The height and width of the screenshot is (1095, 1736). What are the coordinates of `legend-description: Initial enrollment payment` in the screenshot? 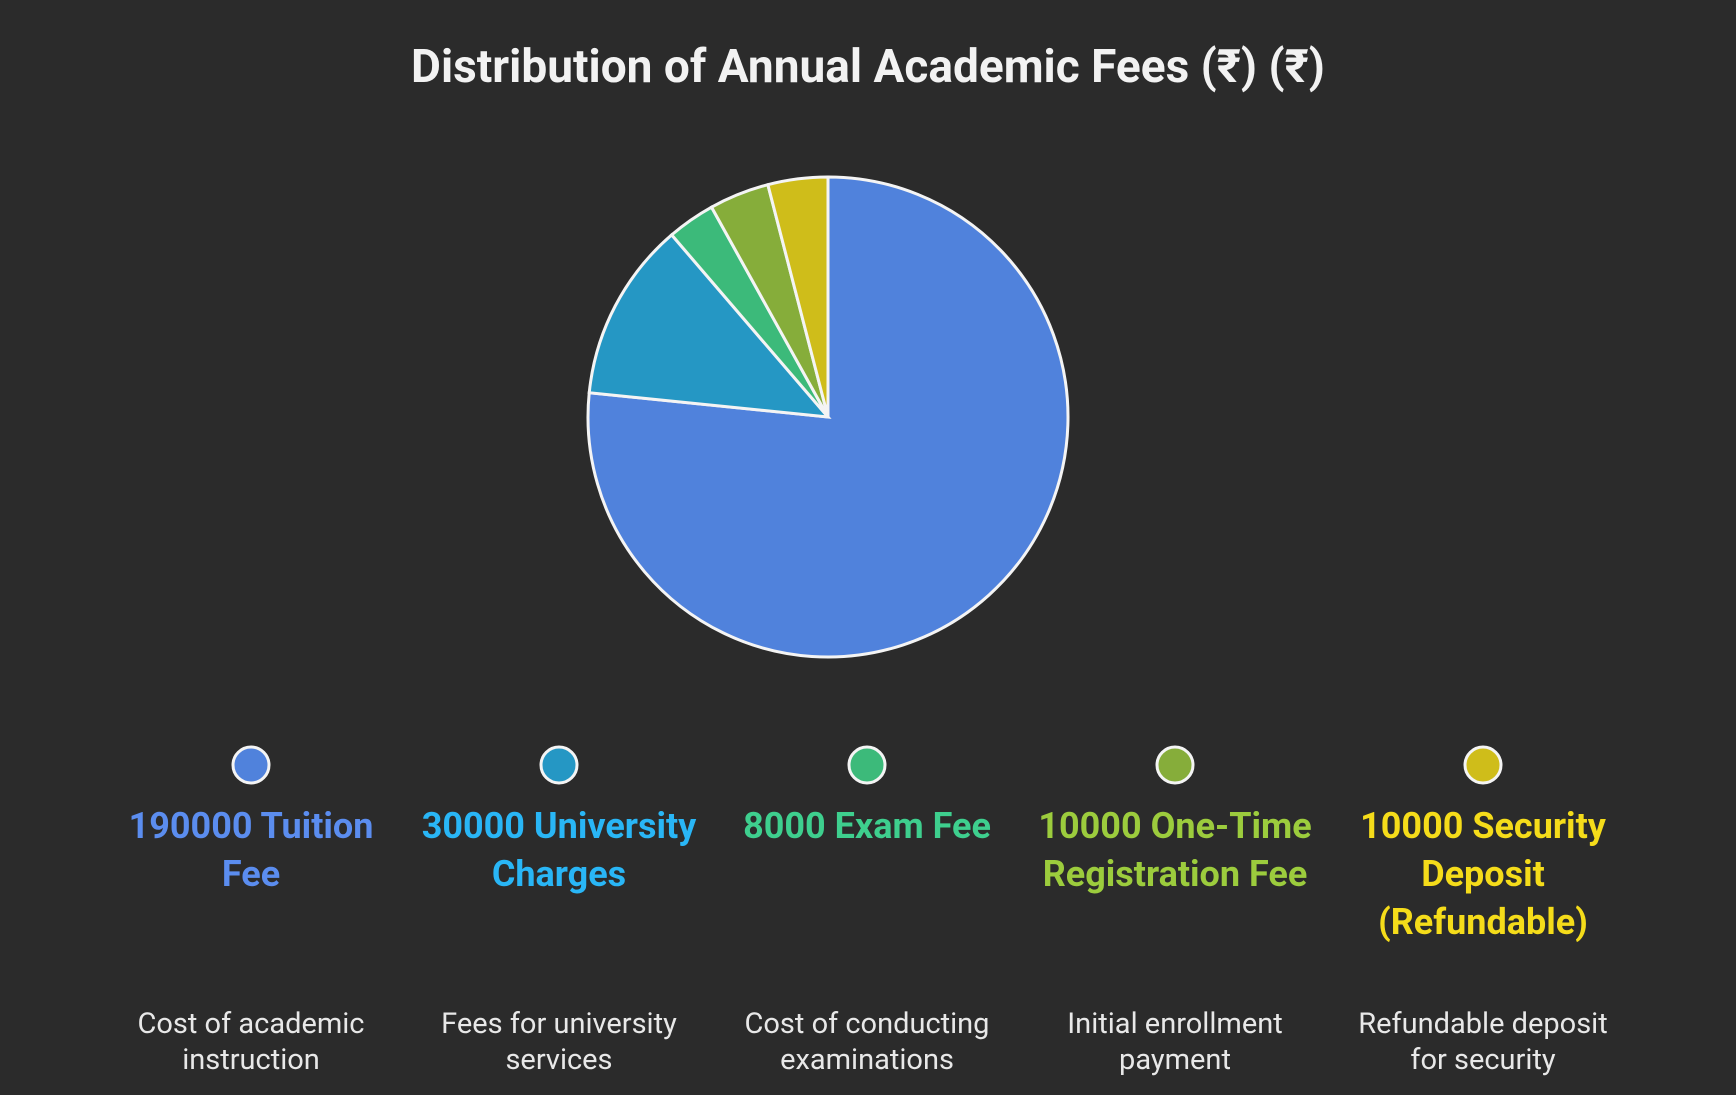 It's located at (1175, 1042).